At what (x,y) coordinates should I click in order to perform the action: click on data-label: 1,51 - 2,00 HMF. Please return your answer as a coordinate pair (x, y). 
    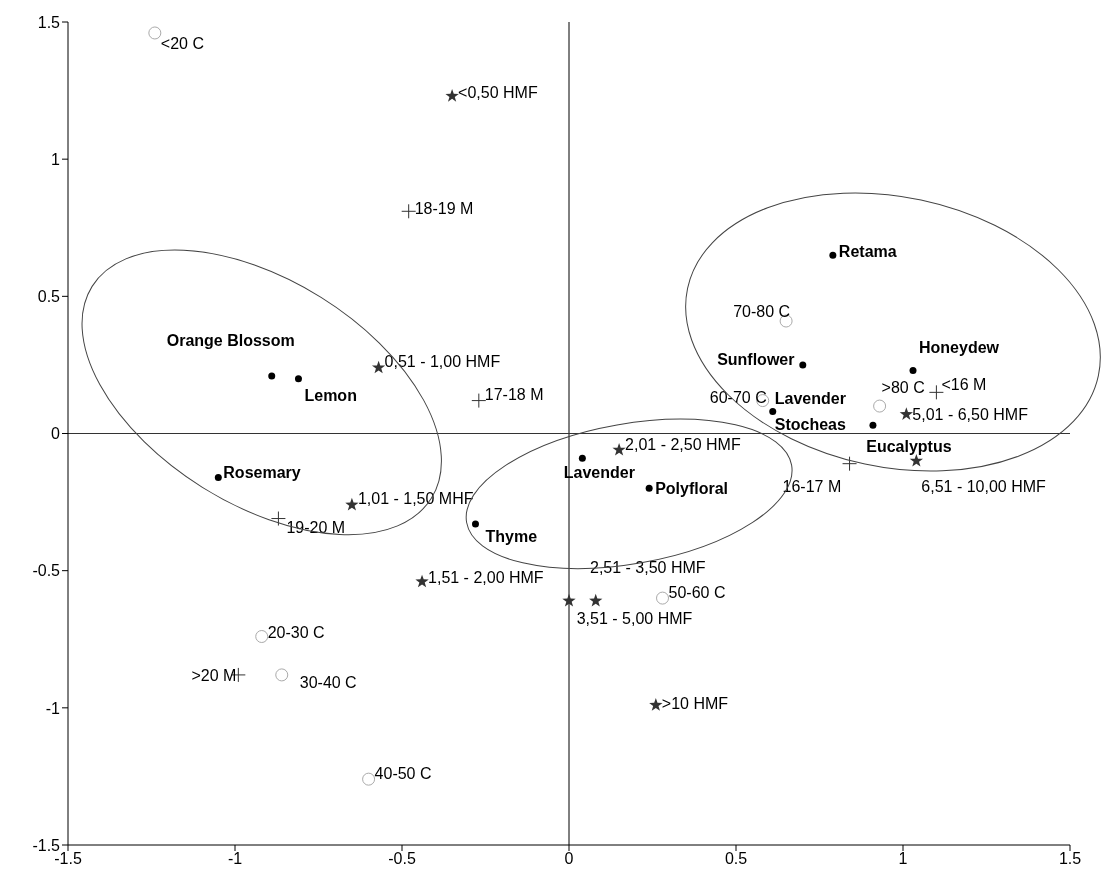
    Looking at the image, I should click on (486, 578).